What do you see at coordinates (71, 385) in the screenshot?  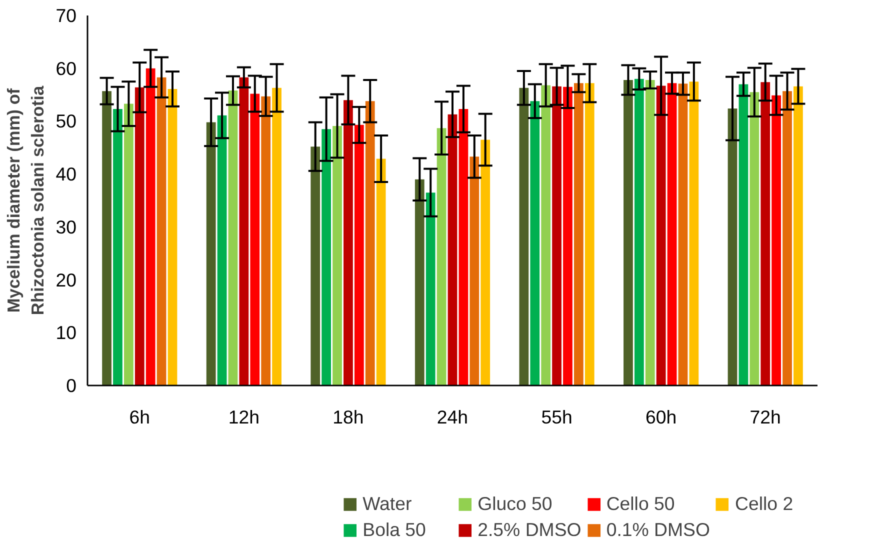 I see `y-tick-label: 0` at bounding box center [71, 385].